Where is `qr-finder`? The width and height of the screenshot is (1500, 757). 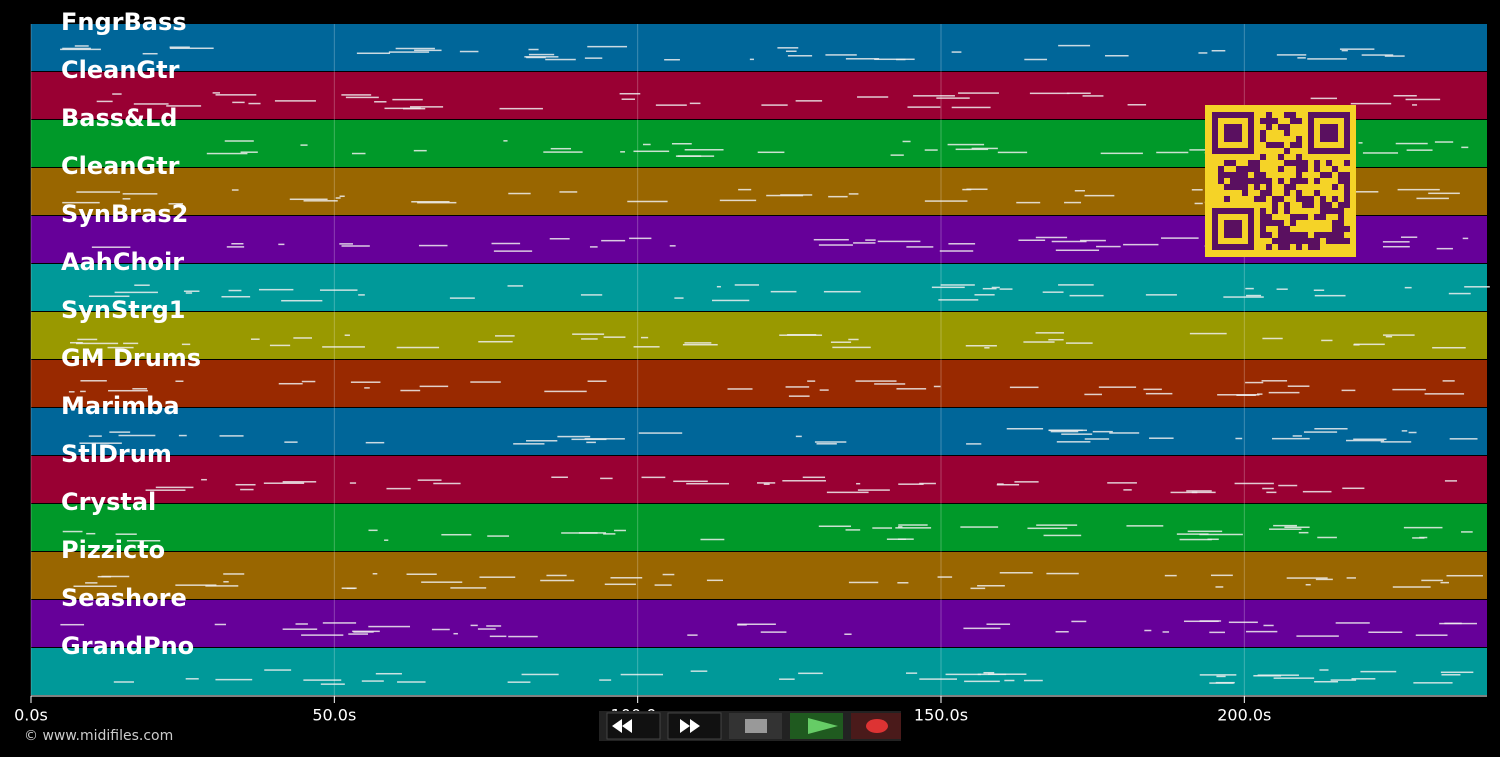 qr-finder is located at coordinates (1329, 133).